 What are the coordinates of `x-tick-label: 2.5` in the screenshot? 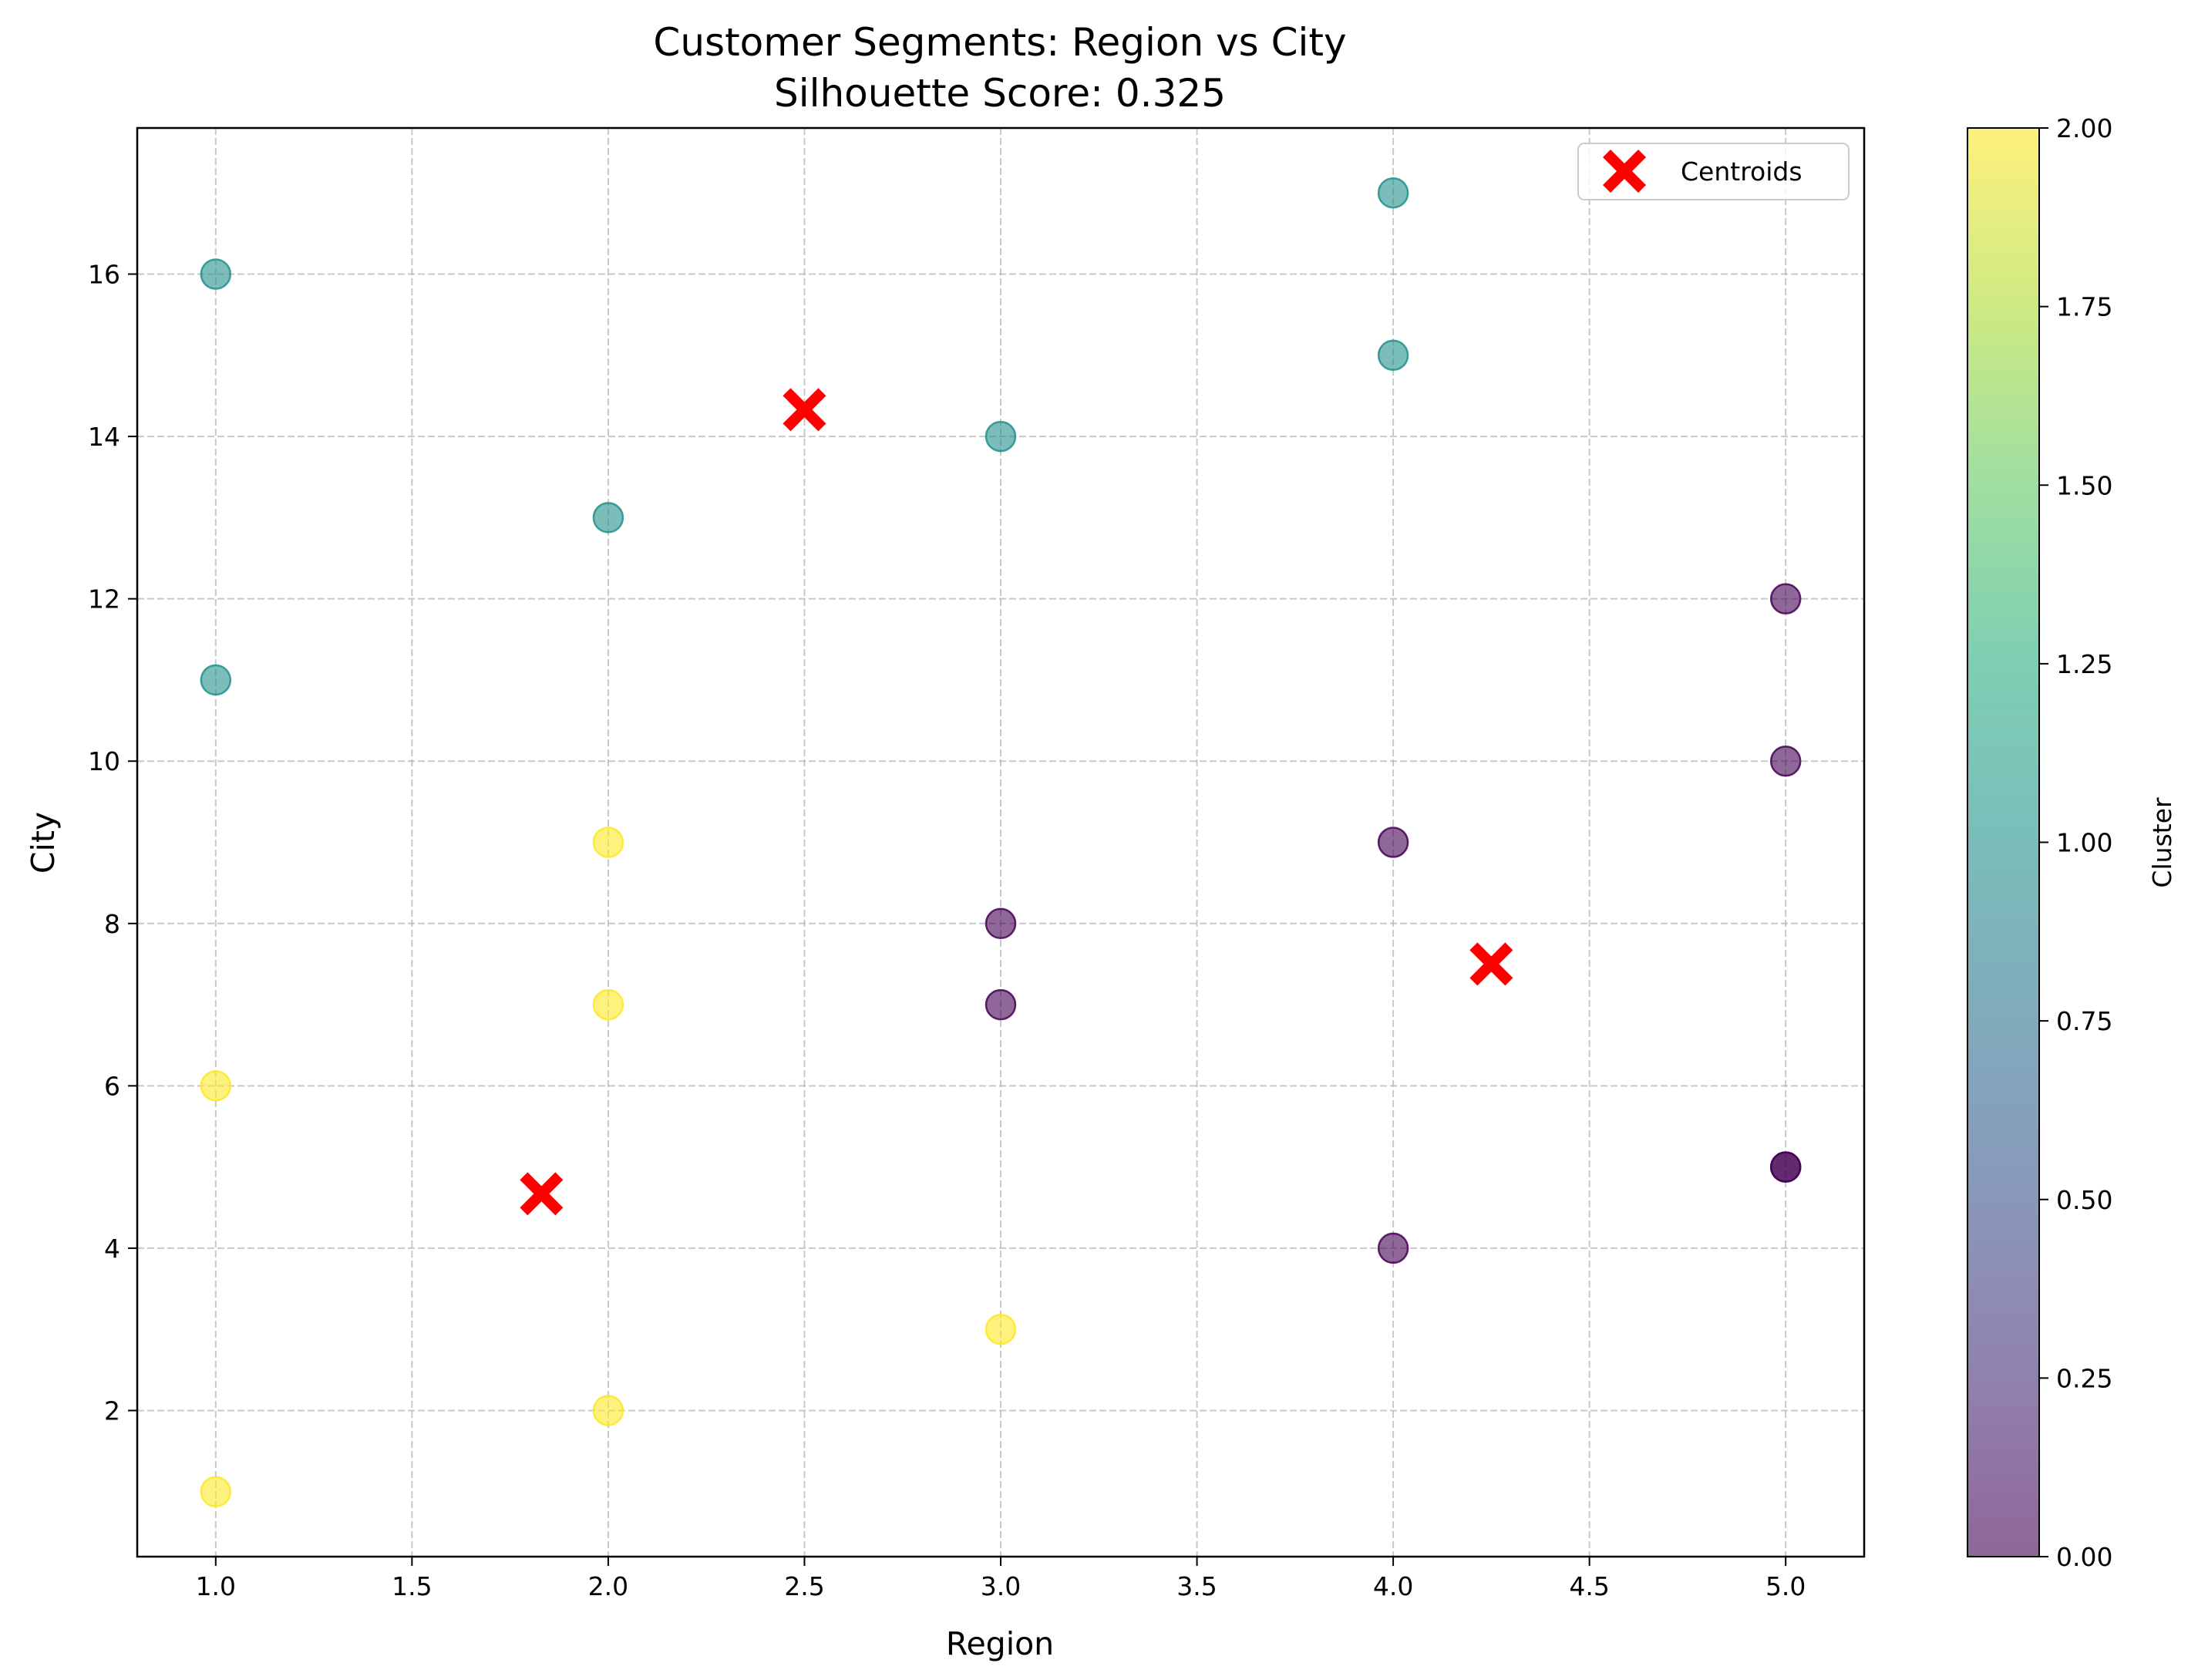 It's located at (804, 1586).